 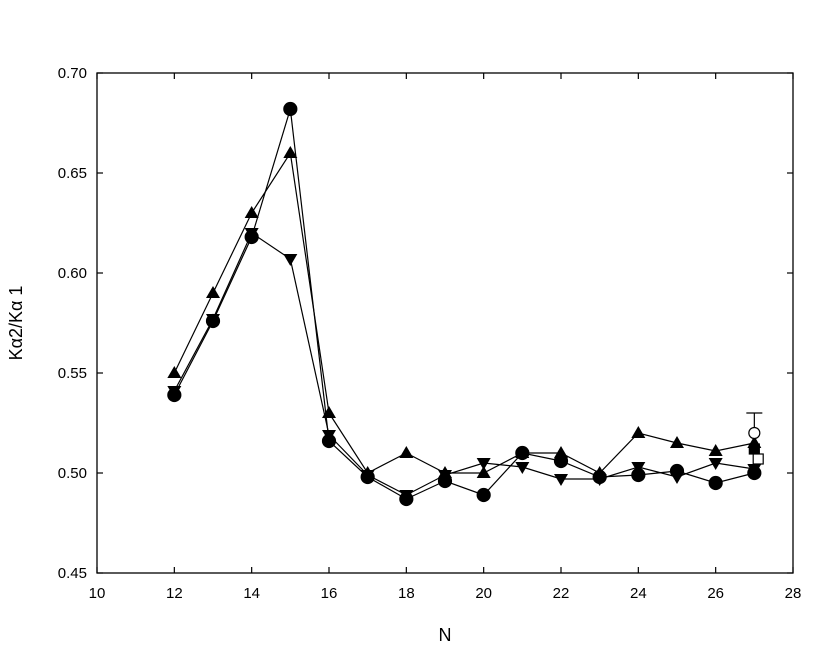 I want to click on y-tick-label: 0.65, so click(x=72, y=173).